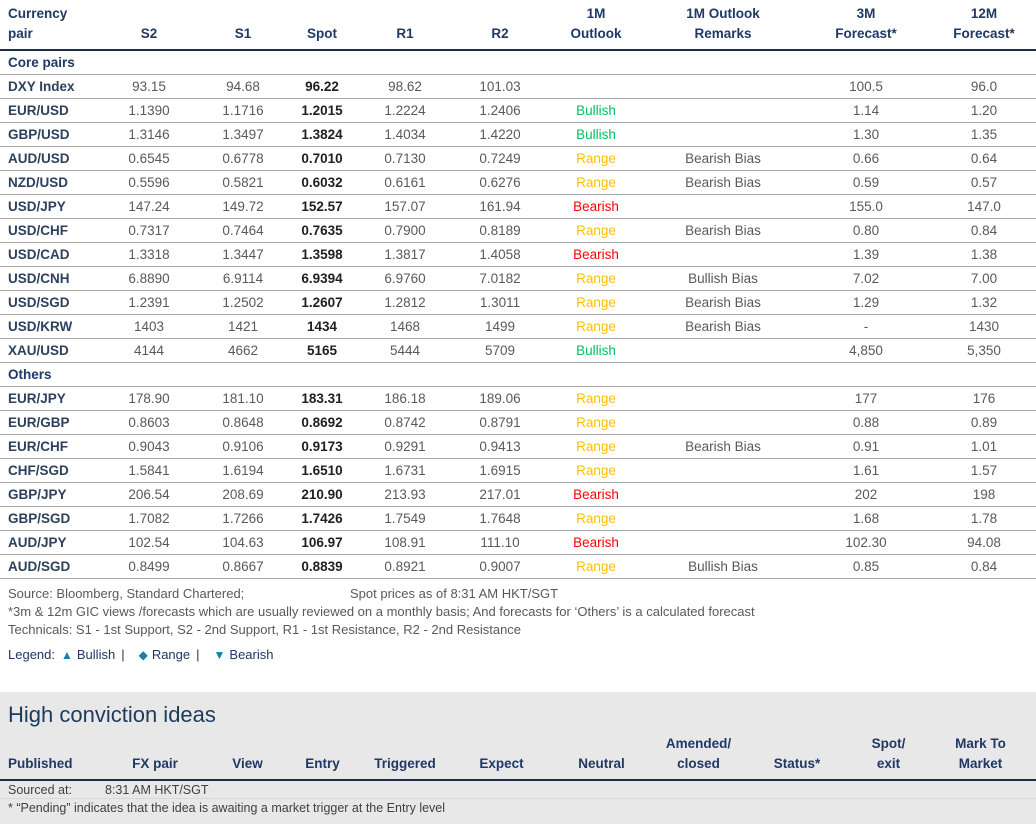 The image size is (1036, 824). What do you see at coordinates (405, 422) in the screenshot?
I see `r1-value: 0.8742` at bounding box center [405, 422].